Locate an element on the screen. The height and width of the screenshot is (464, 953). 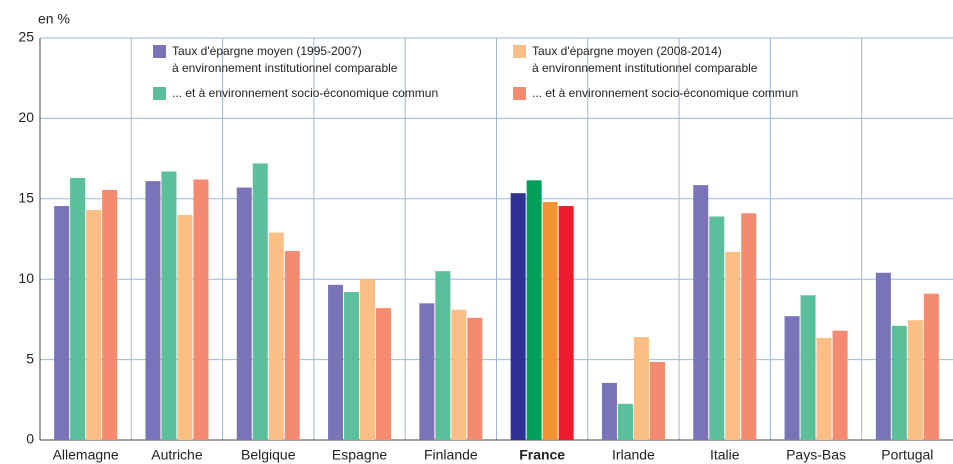
y-unit: en % is located at coordinates (54, 19).